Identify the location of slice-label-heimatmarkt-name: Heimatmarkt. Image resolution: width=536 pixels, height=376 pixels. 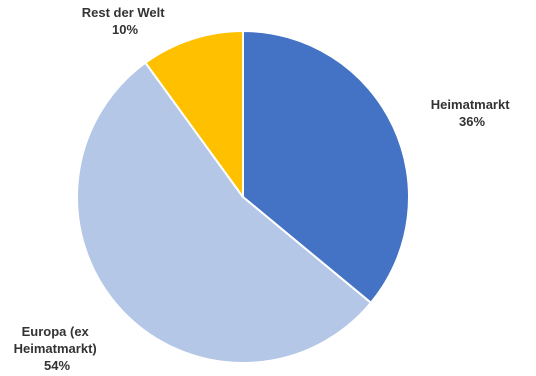
(470, 104).